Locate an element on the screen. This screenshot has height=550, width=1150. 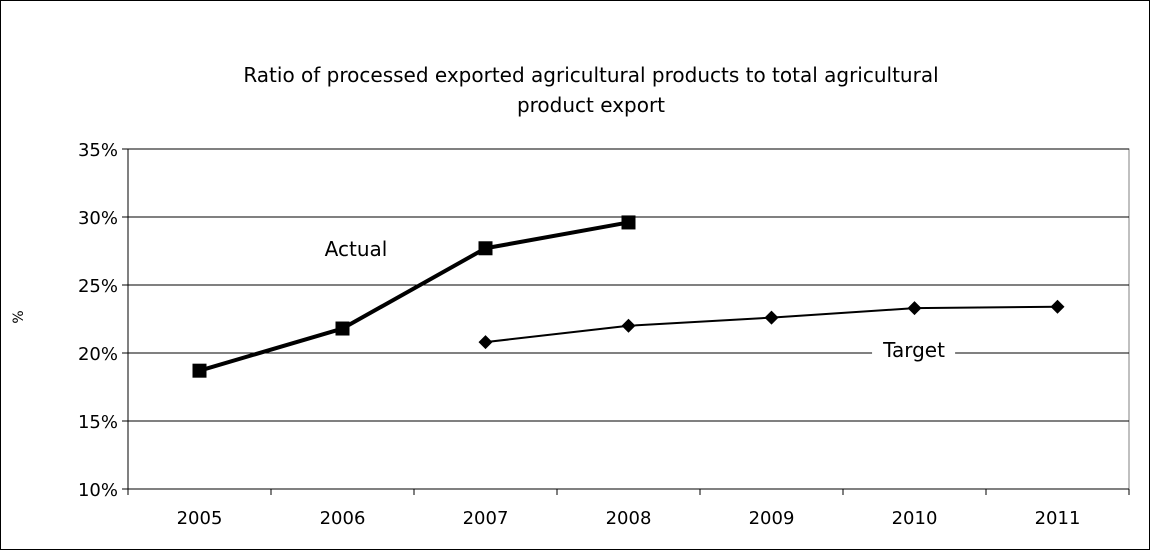
data-point-target-2008 is located at coordinates (628, 325).